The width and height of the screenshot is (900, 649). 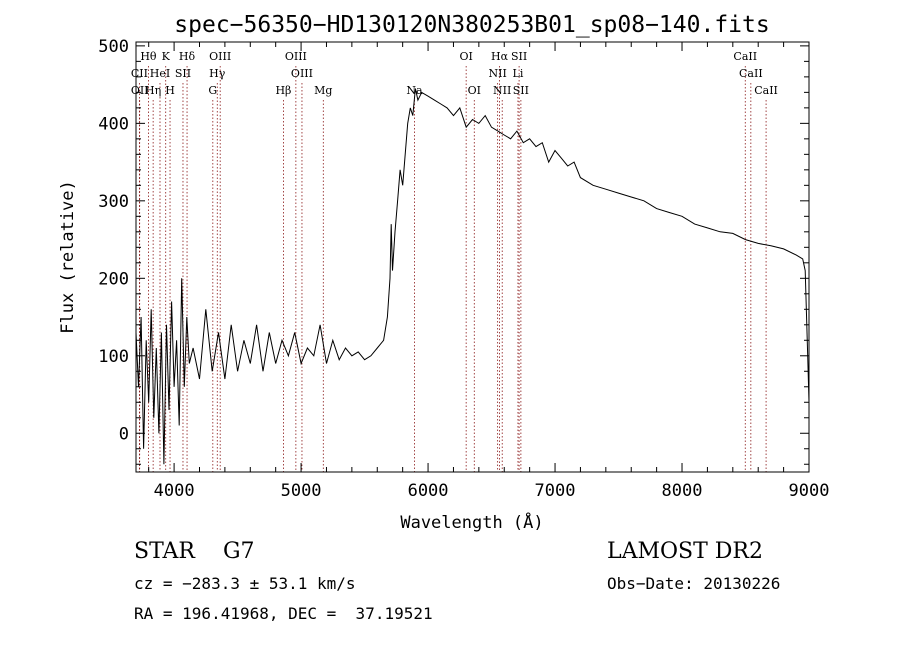 I want to click on sky-coordinates: RA = 196.41968, DEC = 37.19521, so click(x=283, y=613).